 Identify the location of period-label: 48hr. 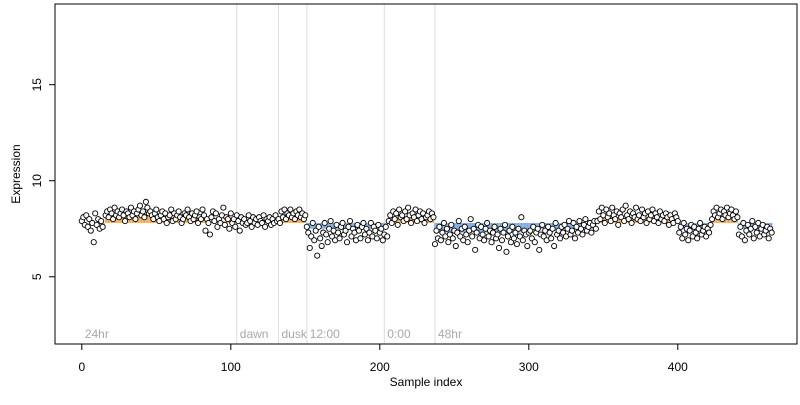
(450, 334).